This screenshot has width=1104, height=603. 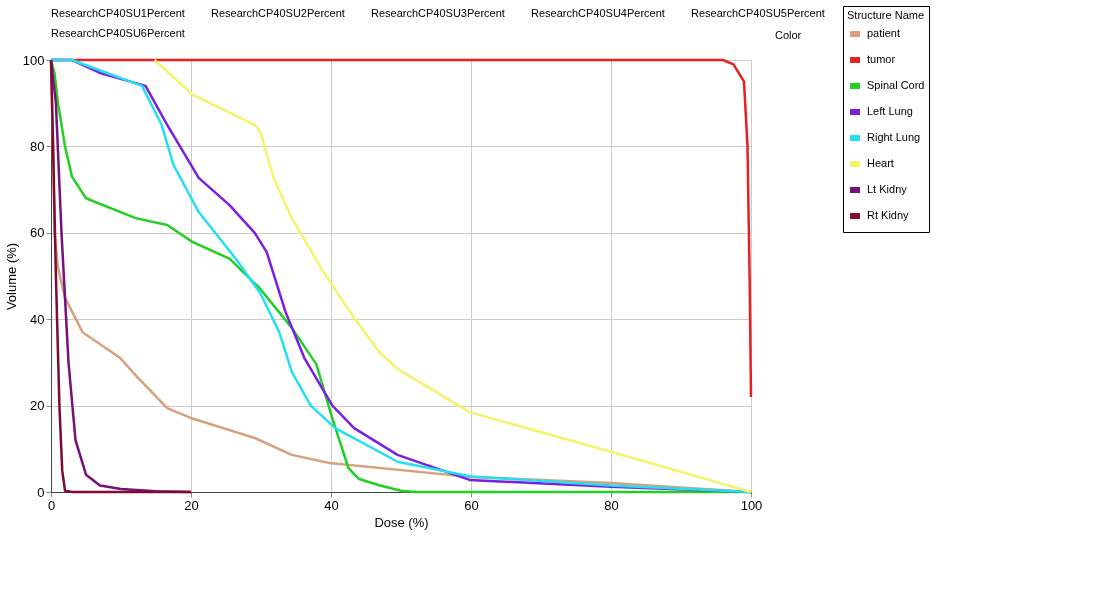 What do you see at coordinates (37, 146) in the screenshot?
I see `y-tick-label: 80` at bounding box center [37, 146].